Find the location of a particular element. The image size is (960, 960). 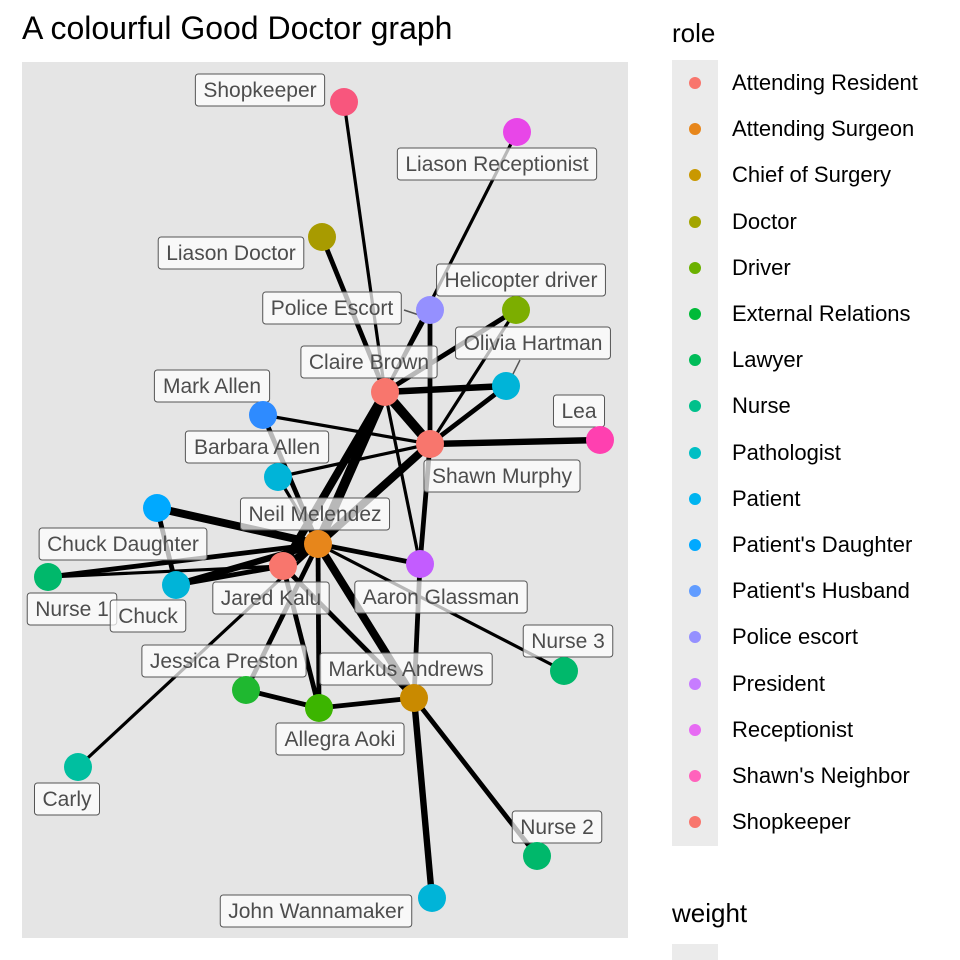

edge-chuck-daughter-neil-melendez is located at coordinates (237, 526).